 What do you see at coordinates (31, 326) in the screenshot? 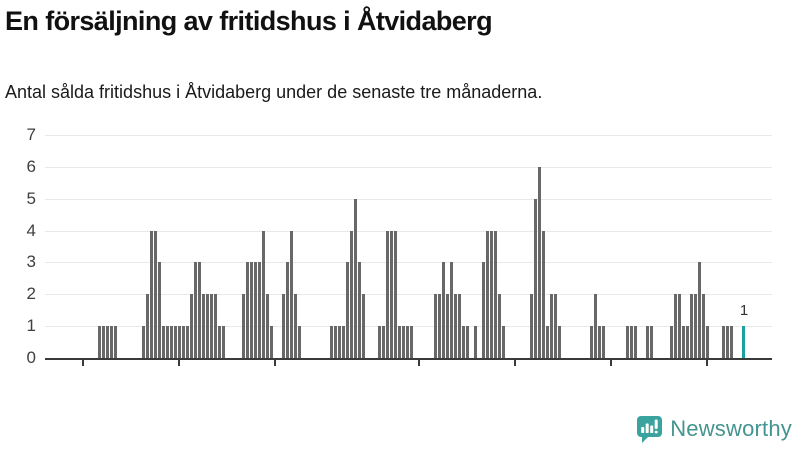
I see `y-tick-label: 1` at bounding box center [31, 326].